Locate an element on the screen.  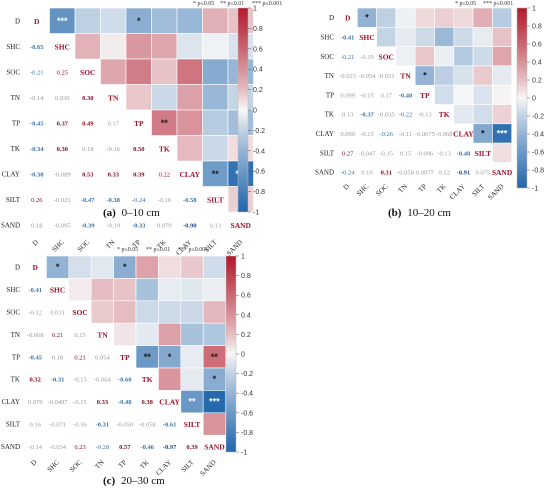
panel-a-colorbar-tick-label: 0.4 is located at coordinates (258, 70).